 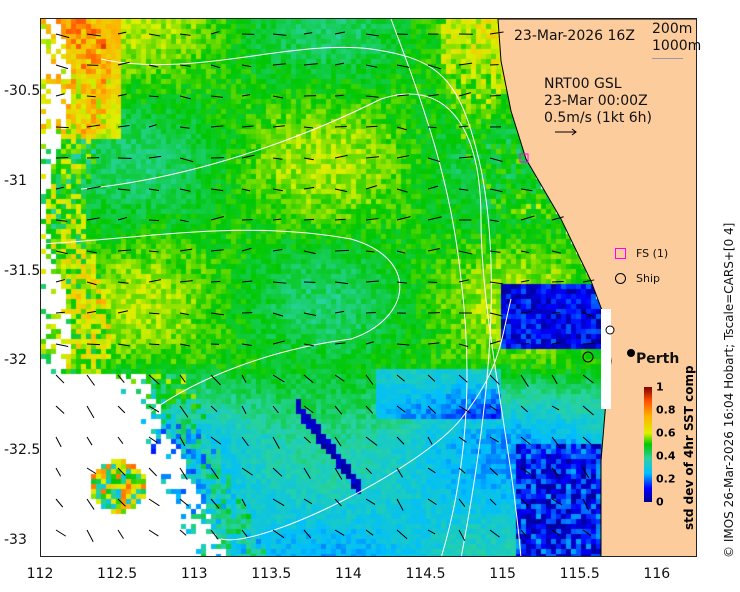 I want to click on fs-legend-label: FS (1), so click(x=652, y=253).